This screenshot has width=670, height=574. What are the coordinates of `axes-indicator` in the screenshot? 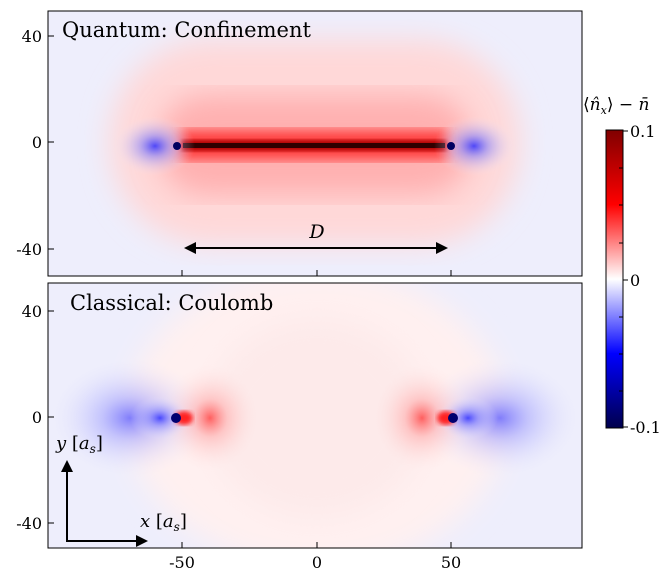 It's located at (104, 503).